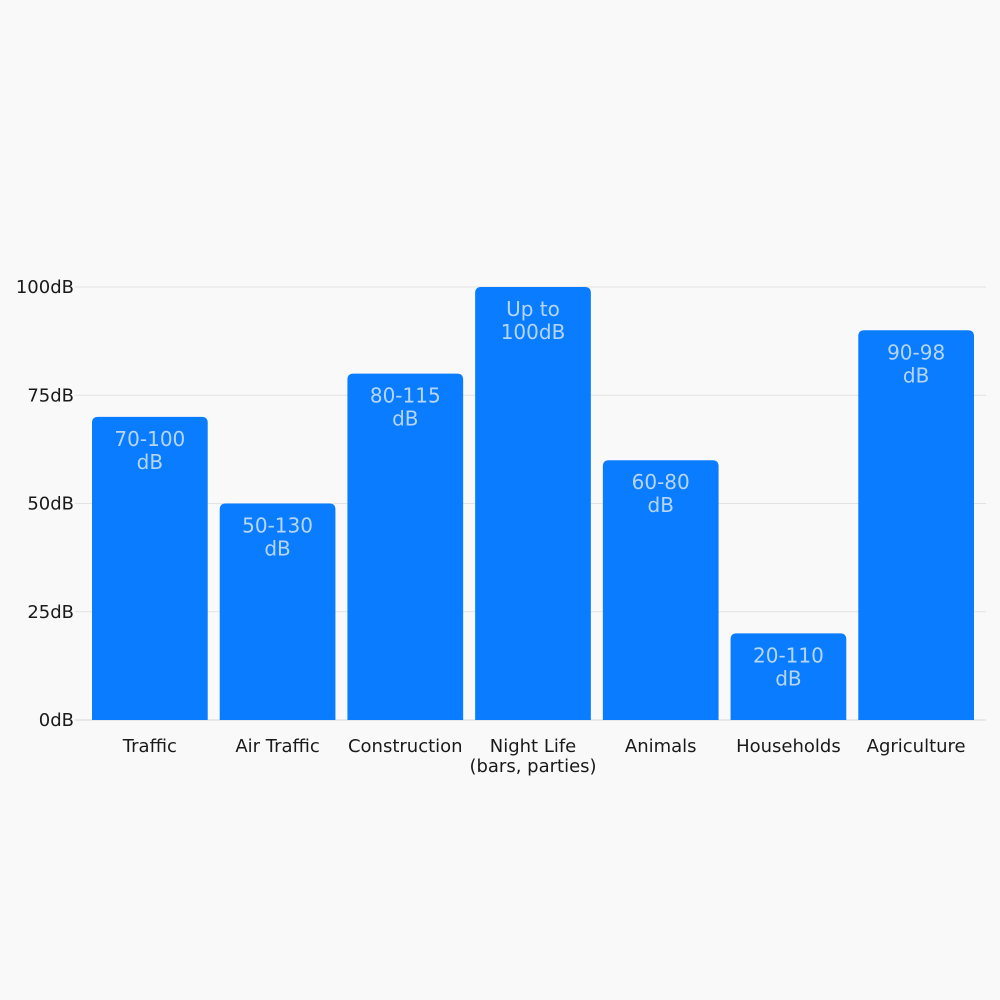 This screenshot has height=1000, width=1000. I want to click on x-tick-label: Night Life (bars, parties), so click(532, 756).